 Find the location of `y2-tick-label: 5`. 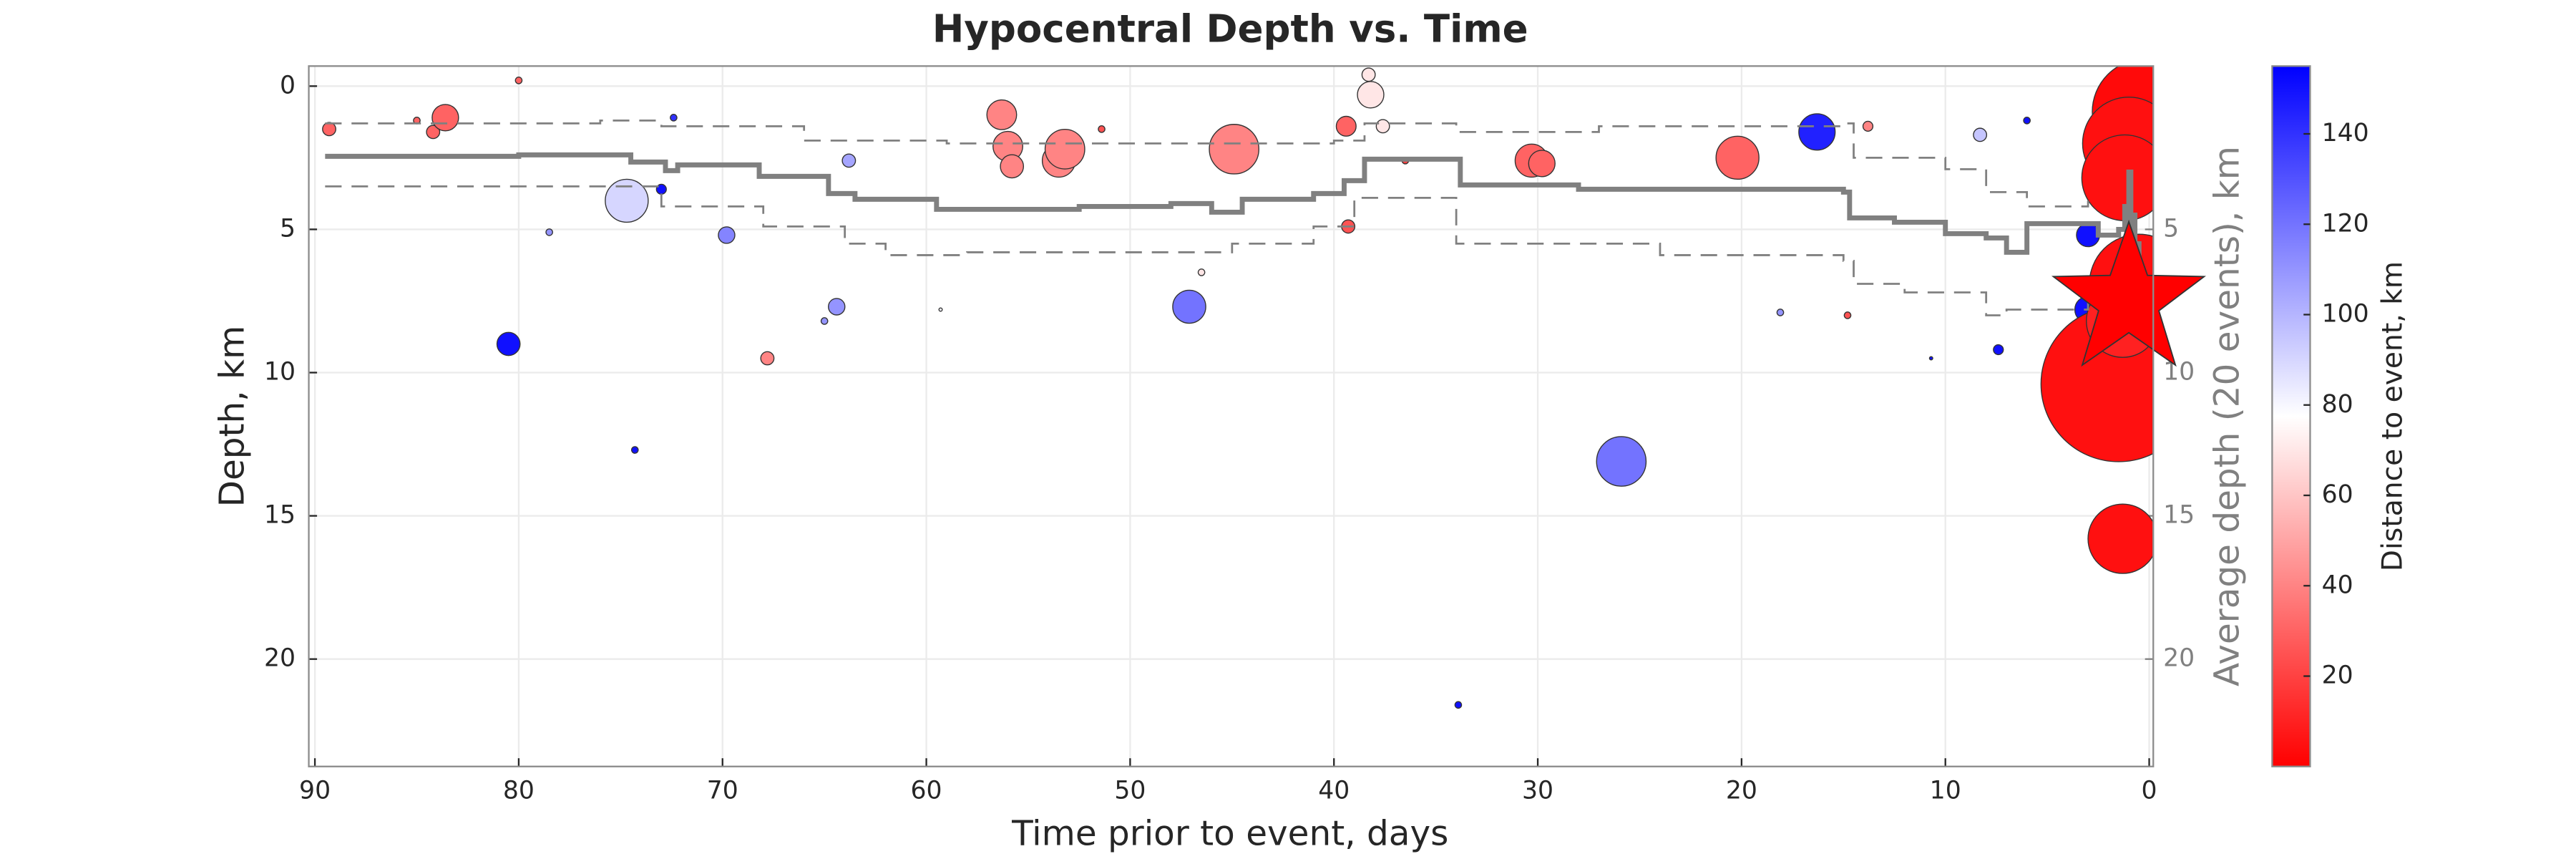

y2-tick-label: 5 is located at coordinates (2171, 228).